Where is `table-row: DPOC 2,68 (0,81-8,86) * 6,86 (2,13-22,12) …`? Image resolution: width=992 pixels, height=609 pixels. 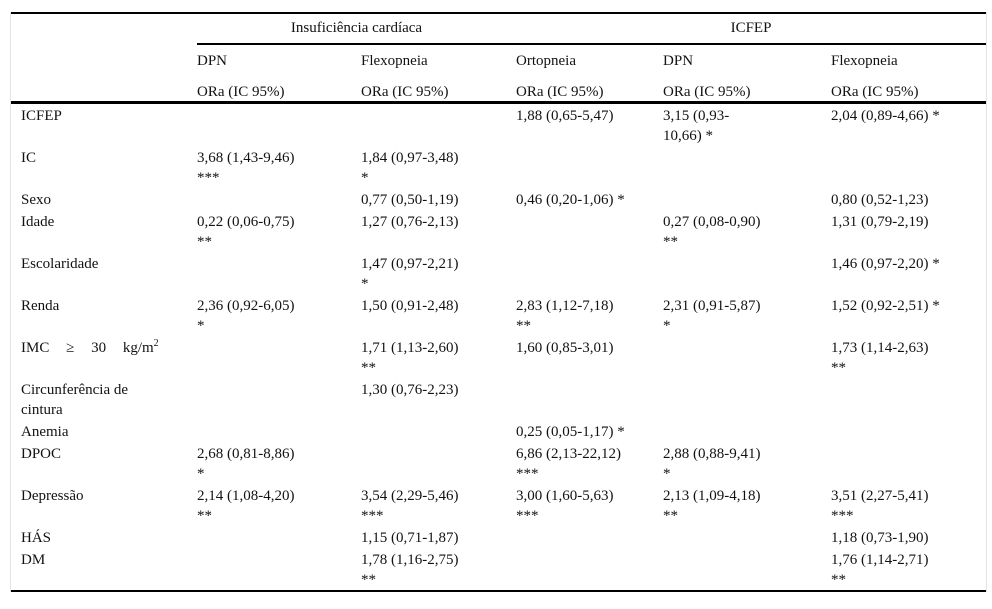 table-row: DPOC 2,68 (0,81-8,86) * 6,86 (2,13-22,12) … is located at coordinates (498, 463).